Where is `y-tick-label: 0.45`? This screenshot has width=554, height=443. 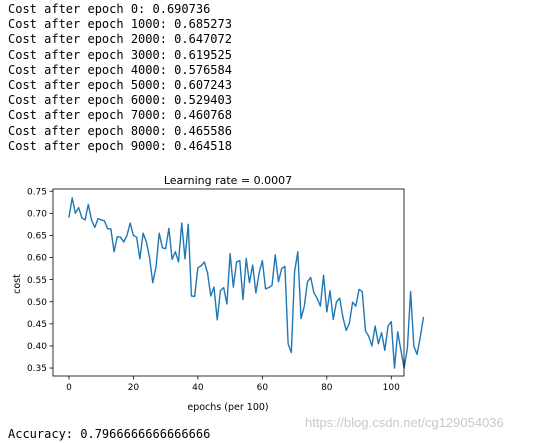 y-tick-label: 0.45 is located at coordinates (37, 325).